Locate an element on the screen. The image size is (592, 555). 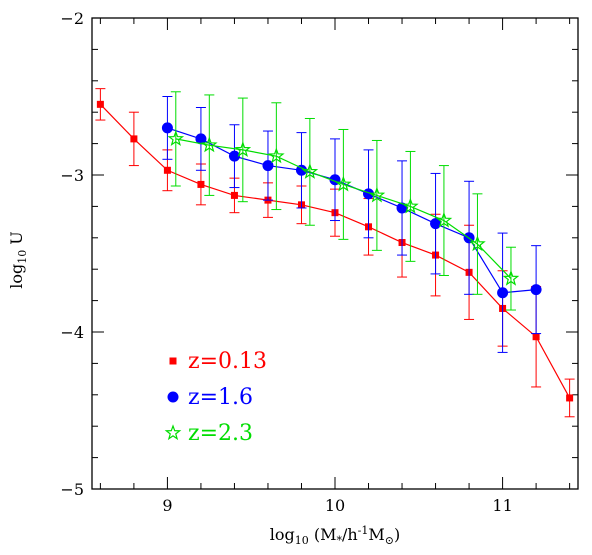
y-tick-label: −4 is located at coordinates (72, 332).